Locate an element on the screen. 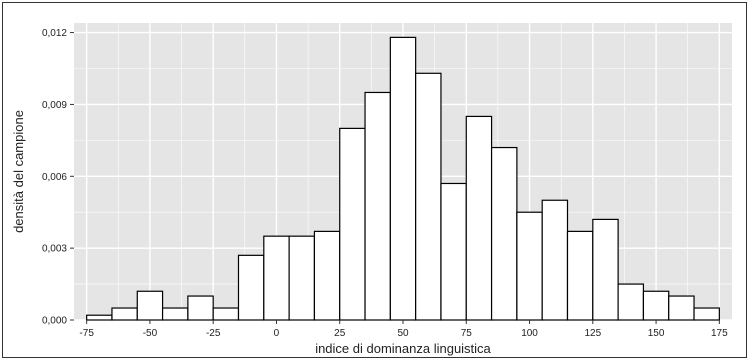  x-axis: -75 -50 -25 0 25 50 75 100 125 150 175 is located at coordinates (403, 329).